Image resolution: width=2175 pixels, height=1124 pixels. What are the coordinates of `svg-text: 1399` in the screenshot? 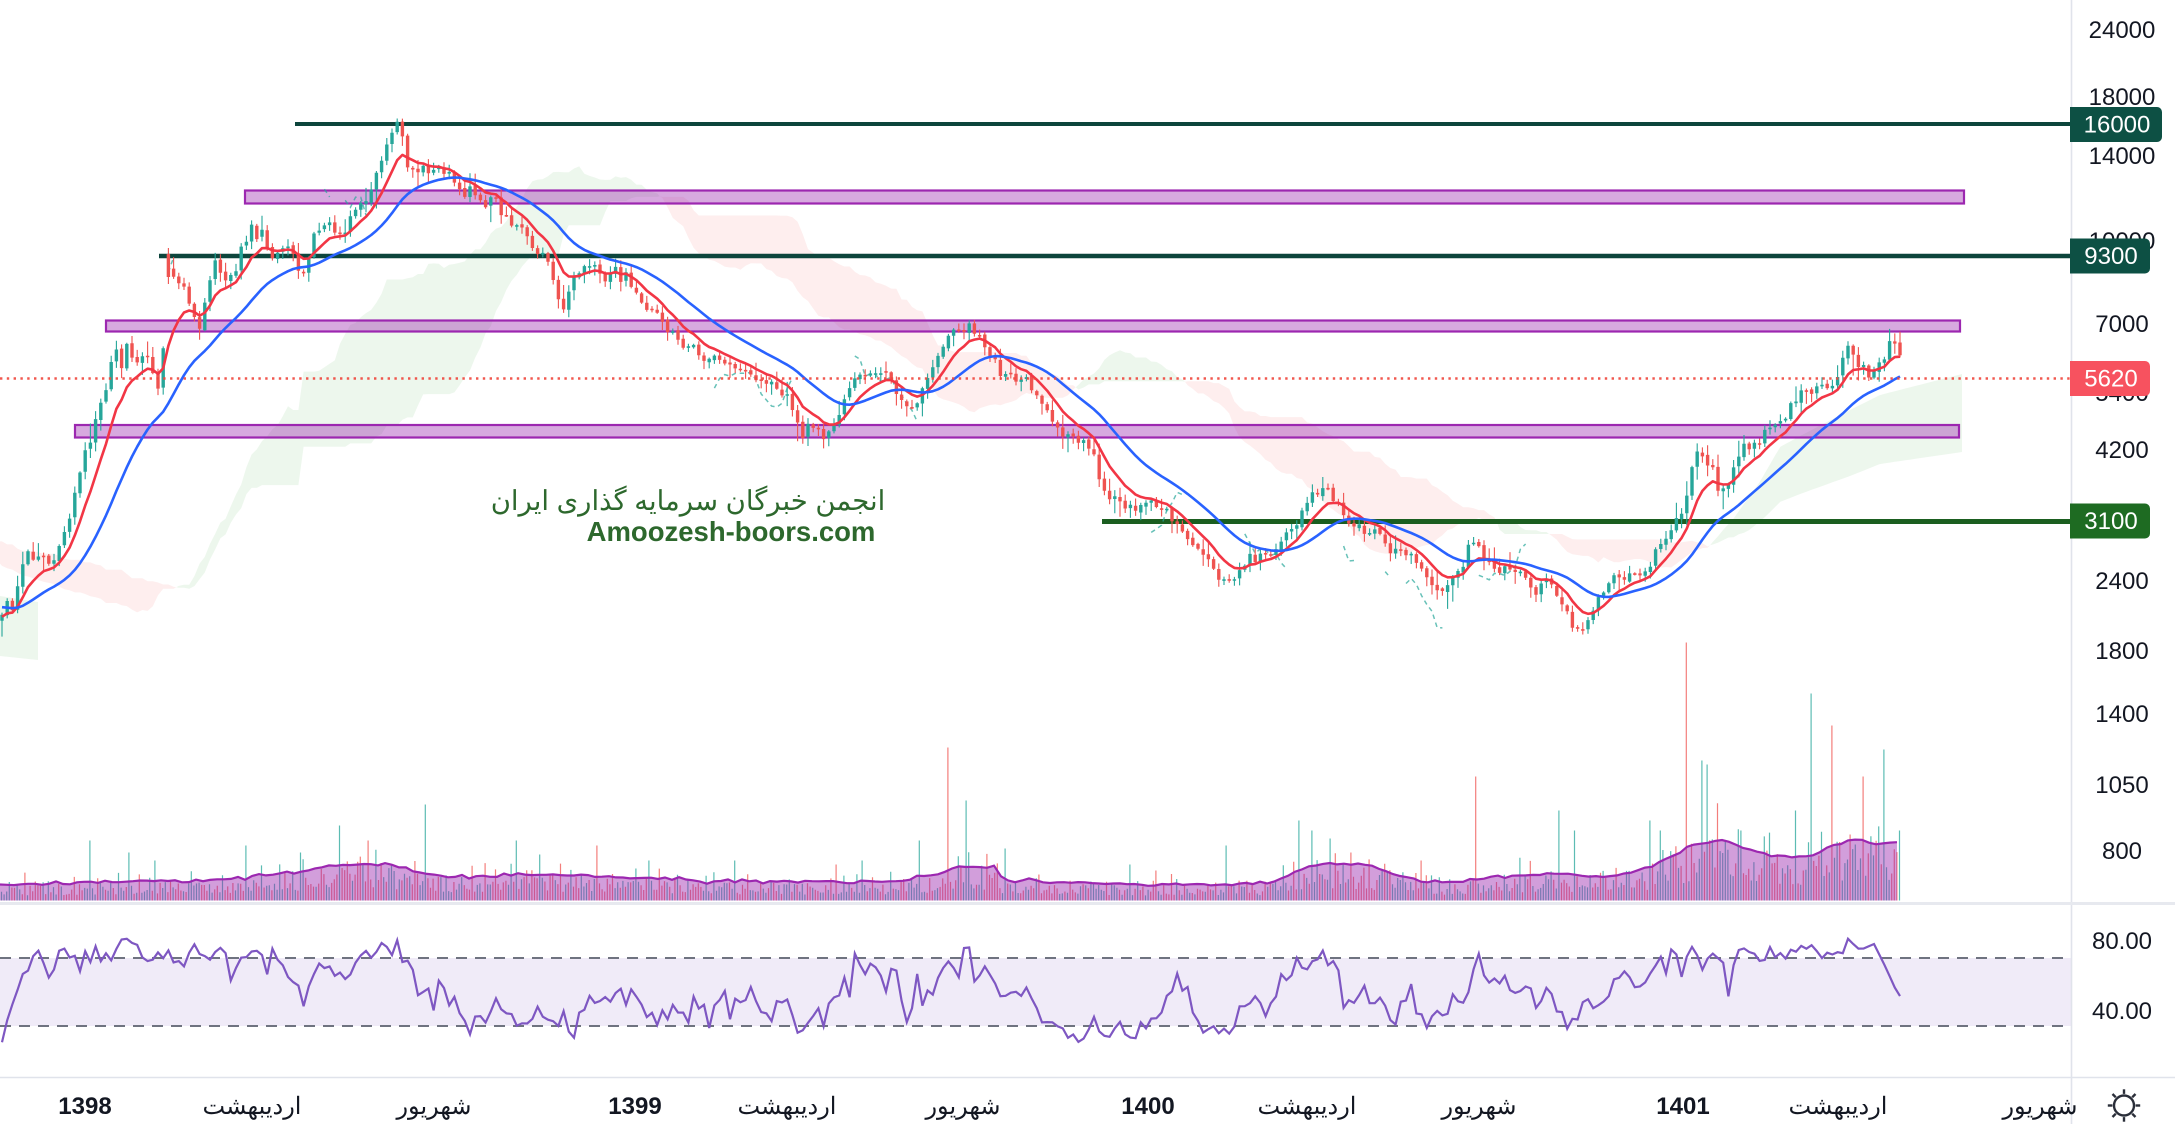 It's located at (634, 1106).